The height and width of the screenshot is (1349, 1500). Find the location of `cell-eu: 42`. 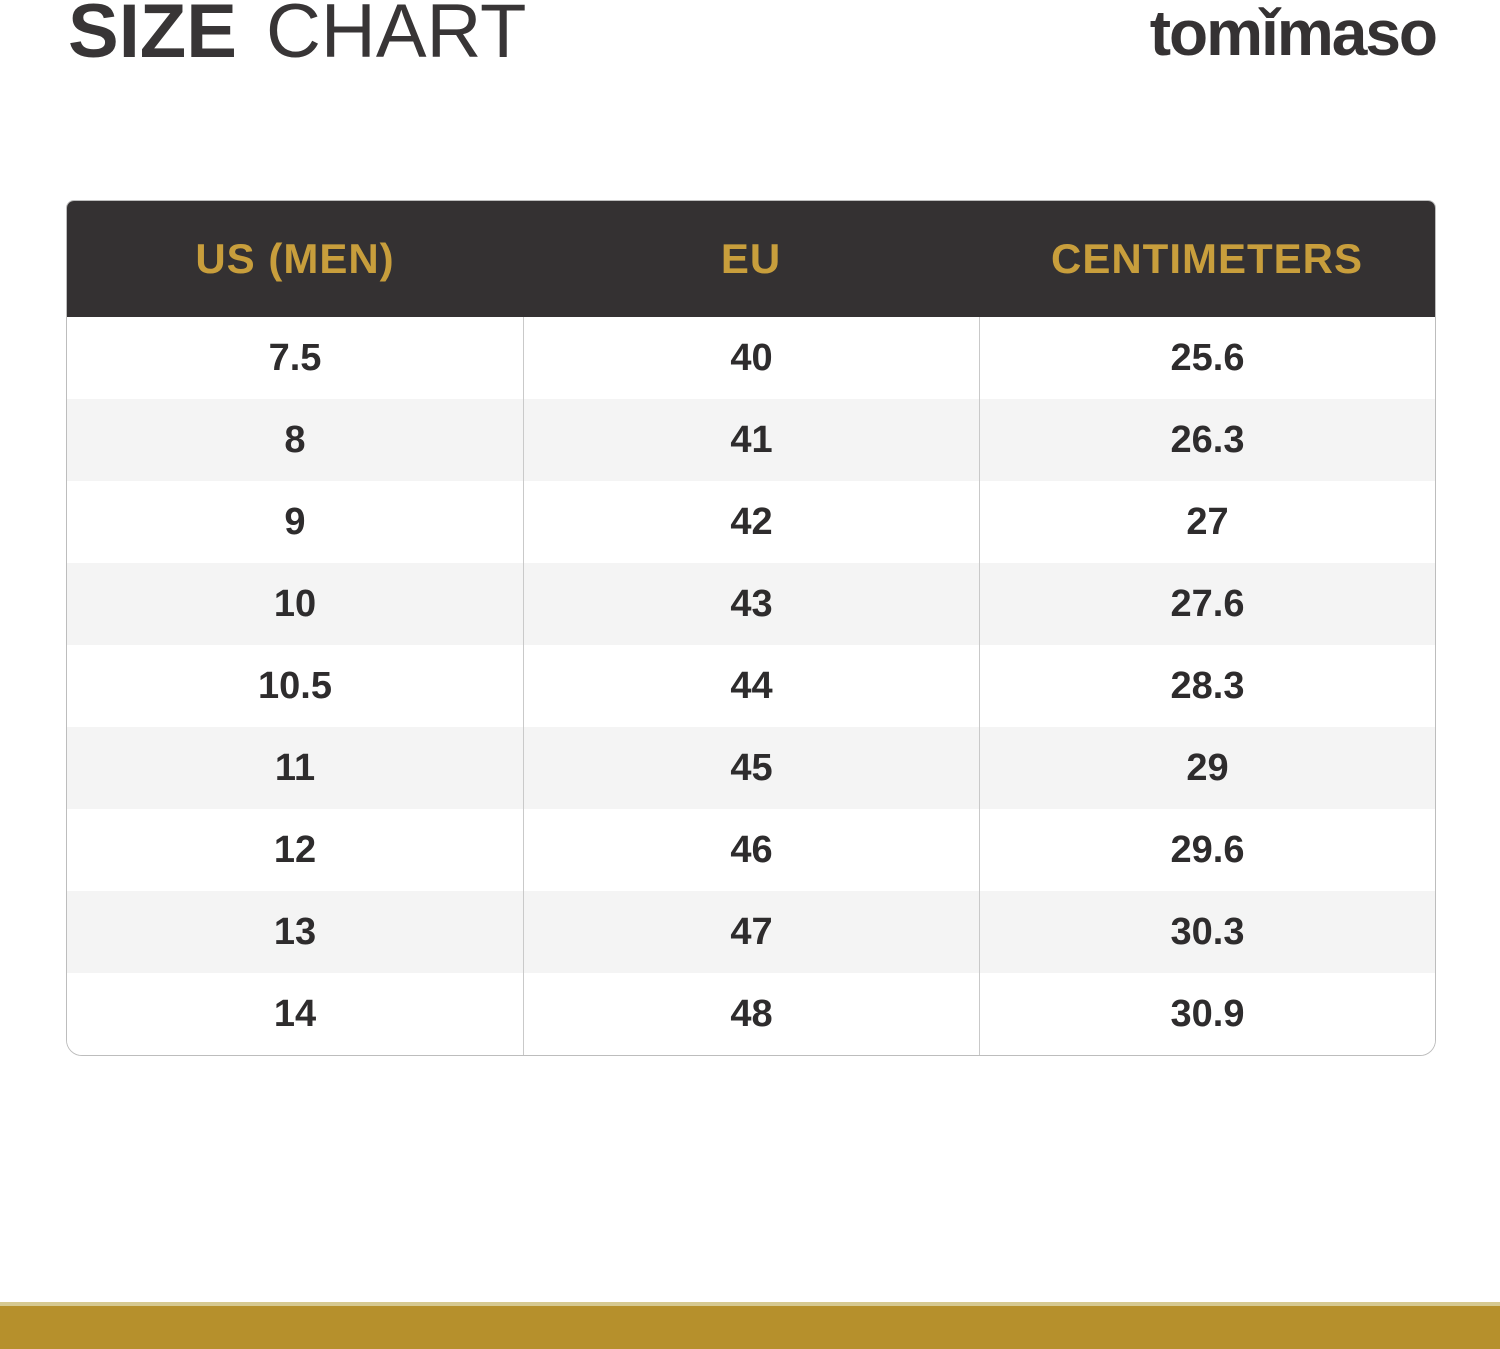

cell-eu: 42 is located at coordinates (751, 522).